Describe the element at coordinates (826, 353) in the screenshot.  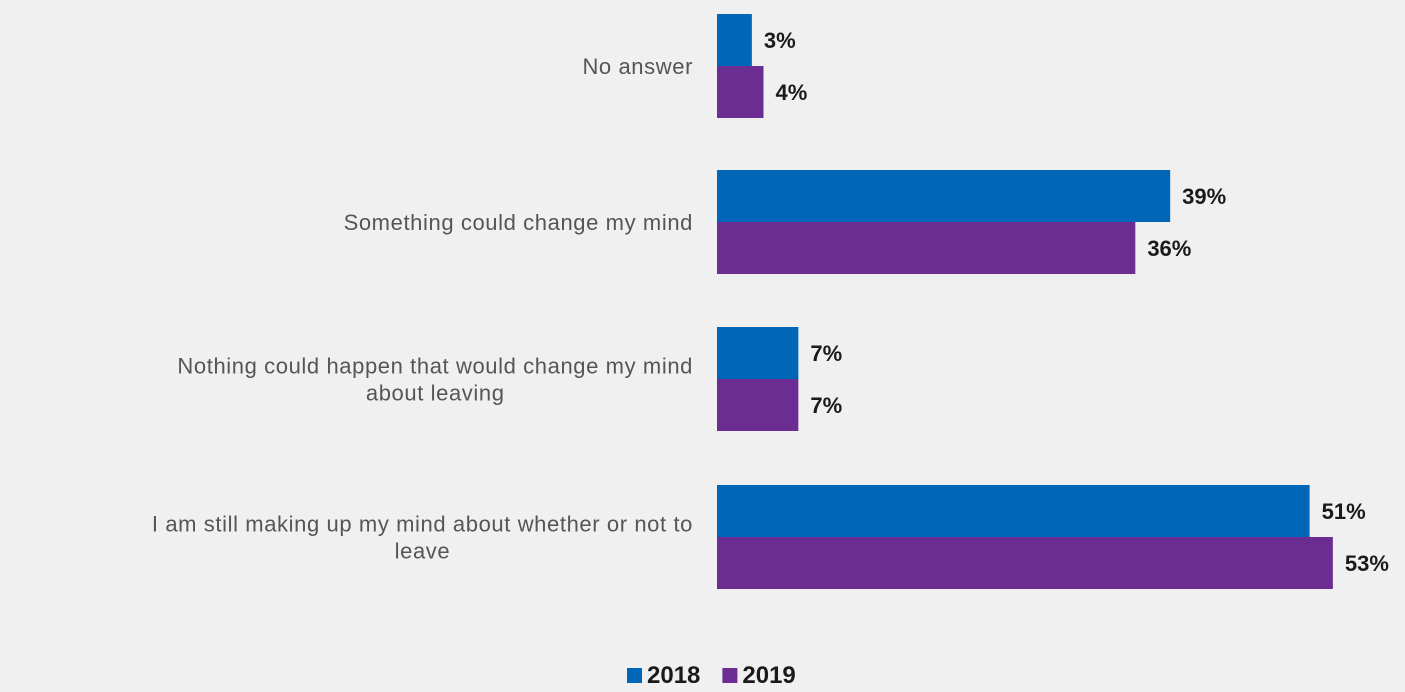
I see `value-label-2018: 7%` at that location.